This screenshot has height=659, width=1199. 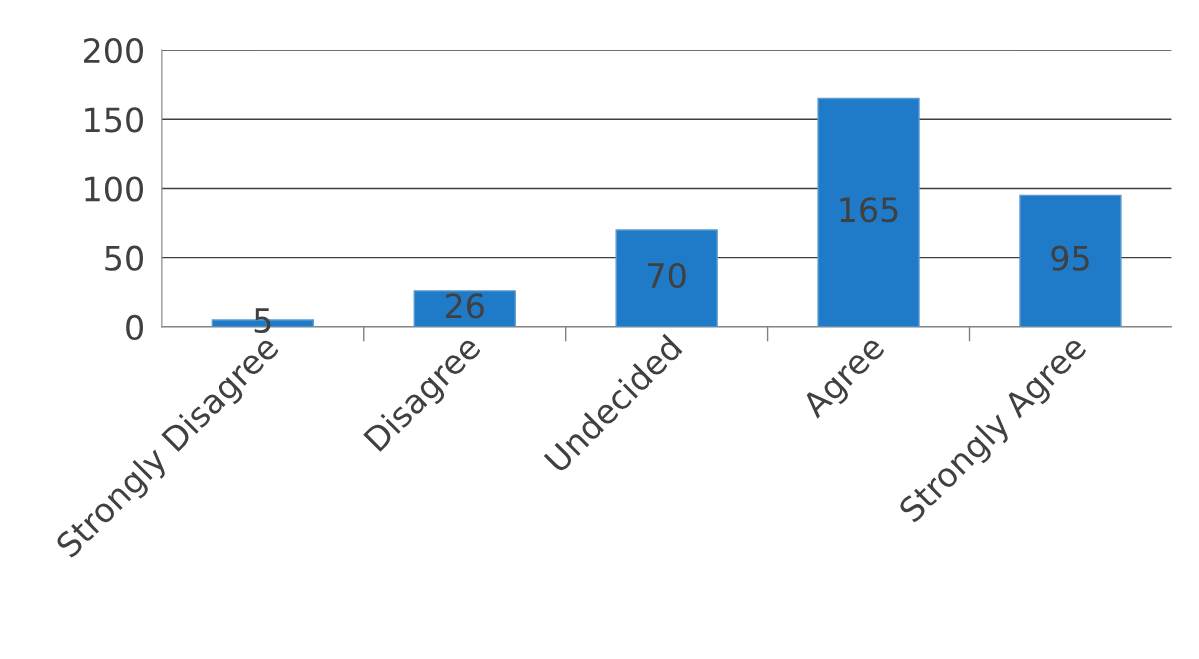 What do you see at coordinates (464, 306) in the screenshot?
I see `data-label: 26` at bounding box center [464, 306].